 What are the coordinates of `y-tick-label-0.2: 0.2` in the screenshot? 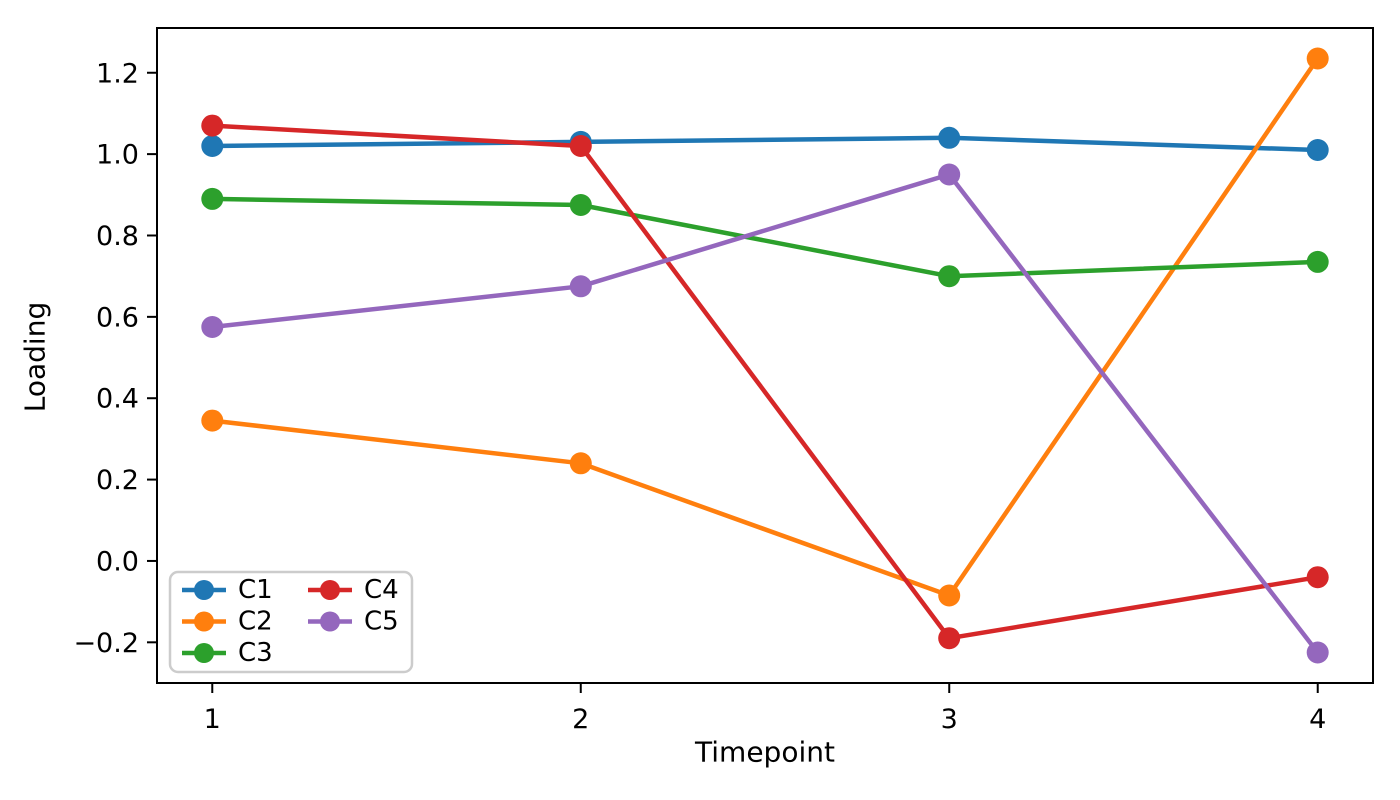 It's located at (117, 480).